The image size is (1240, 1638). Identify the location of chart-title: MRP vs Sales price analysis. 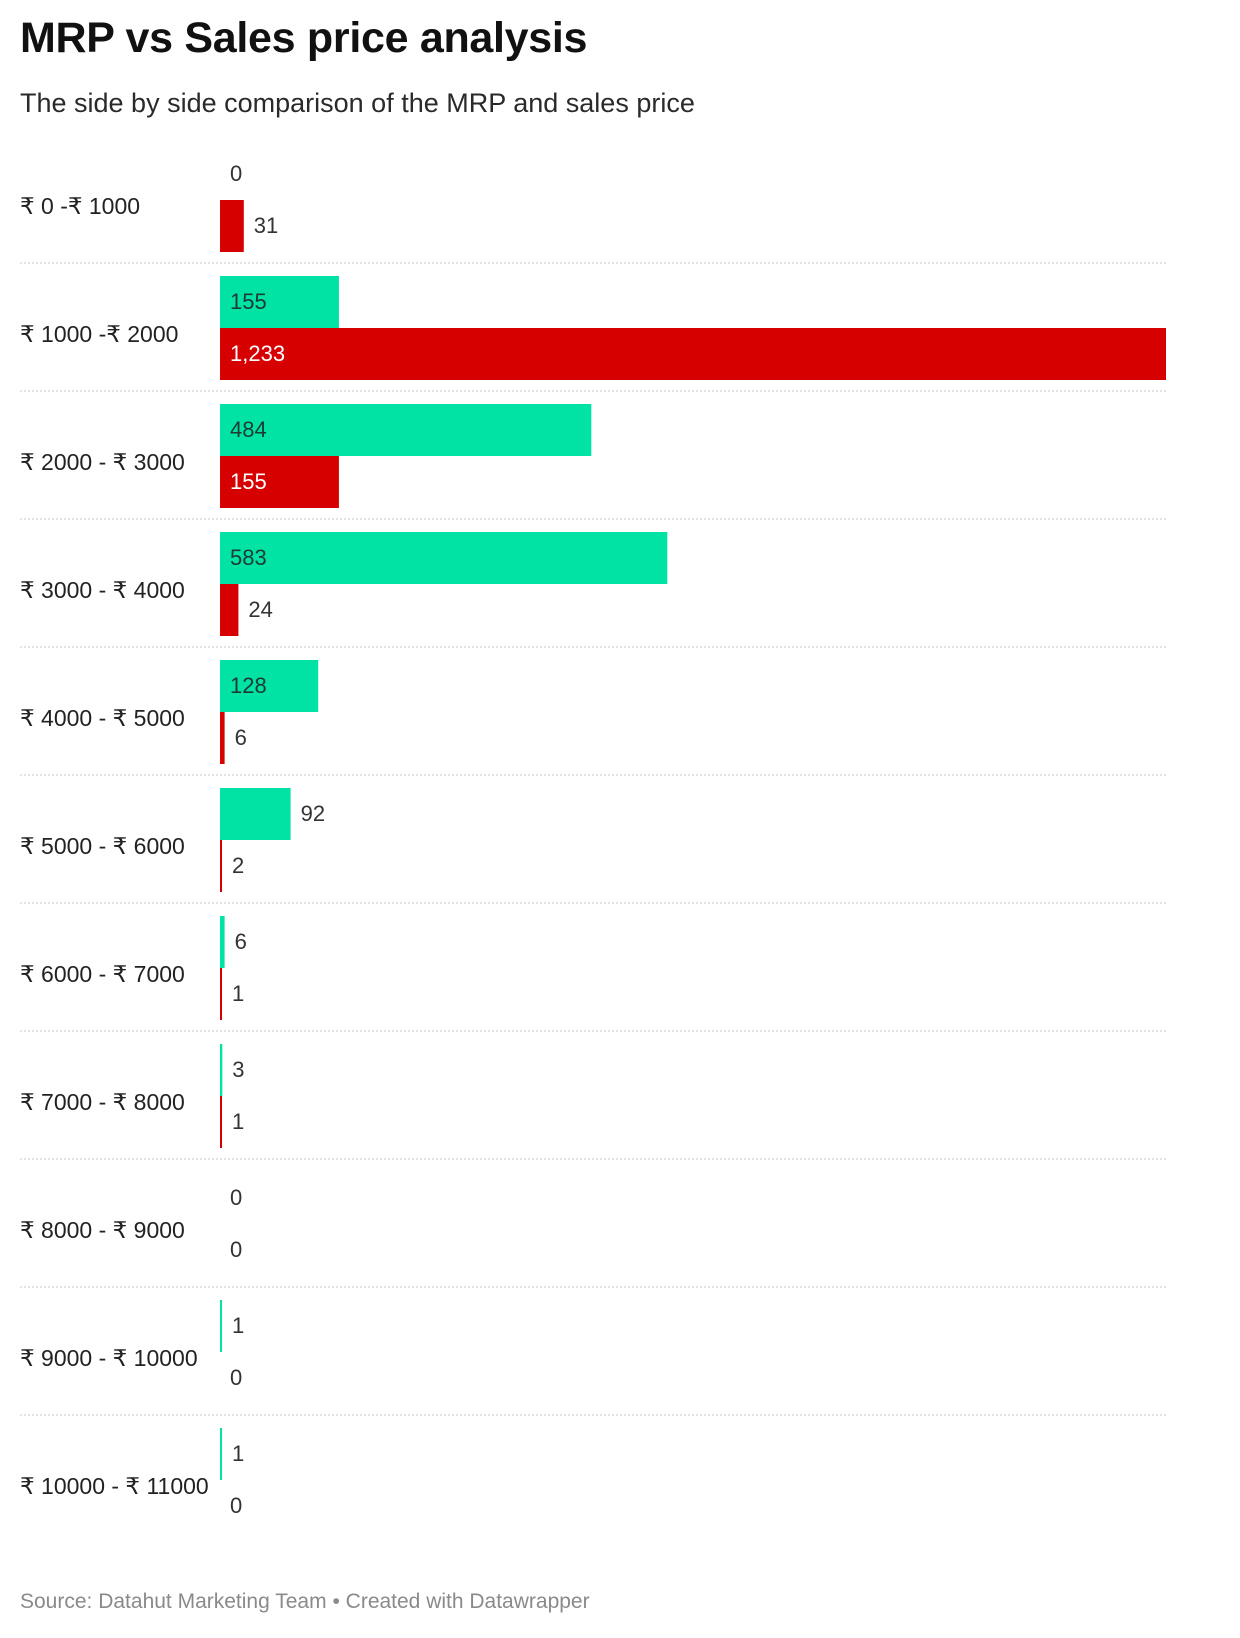
(304, 38).